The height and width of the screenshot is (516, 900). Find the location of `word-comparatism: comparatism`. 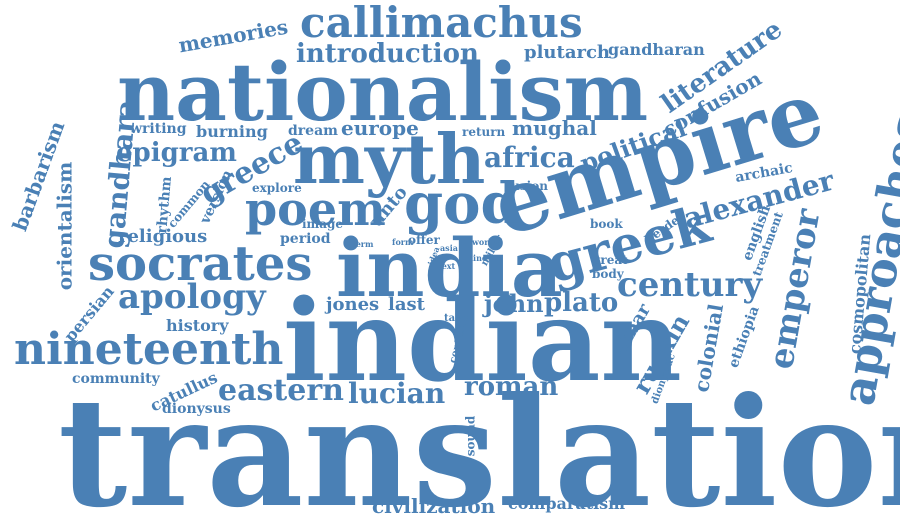

word-comparatism: comparatism is located at coordinates (567, 503).